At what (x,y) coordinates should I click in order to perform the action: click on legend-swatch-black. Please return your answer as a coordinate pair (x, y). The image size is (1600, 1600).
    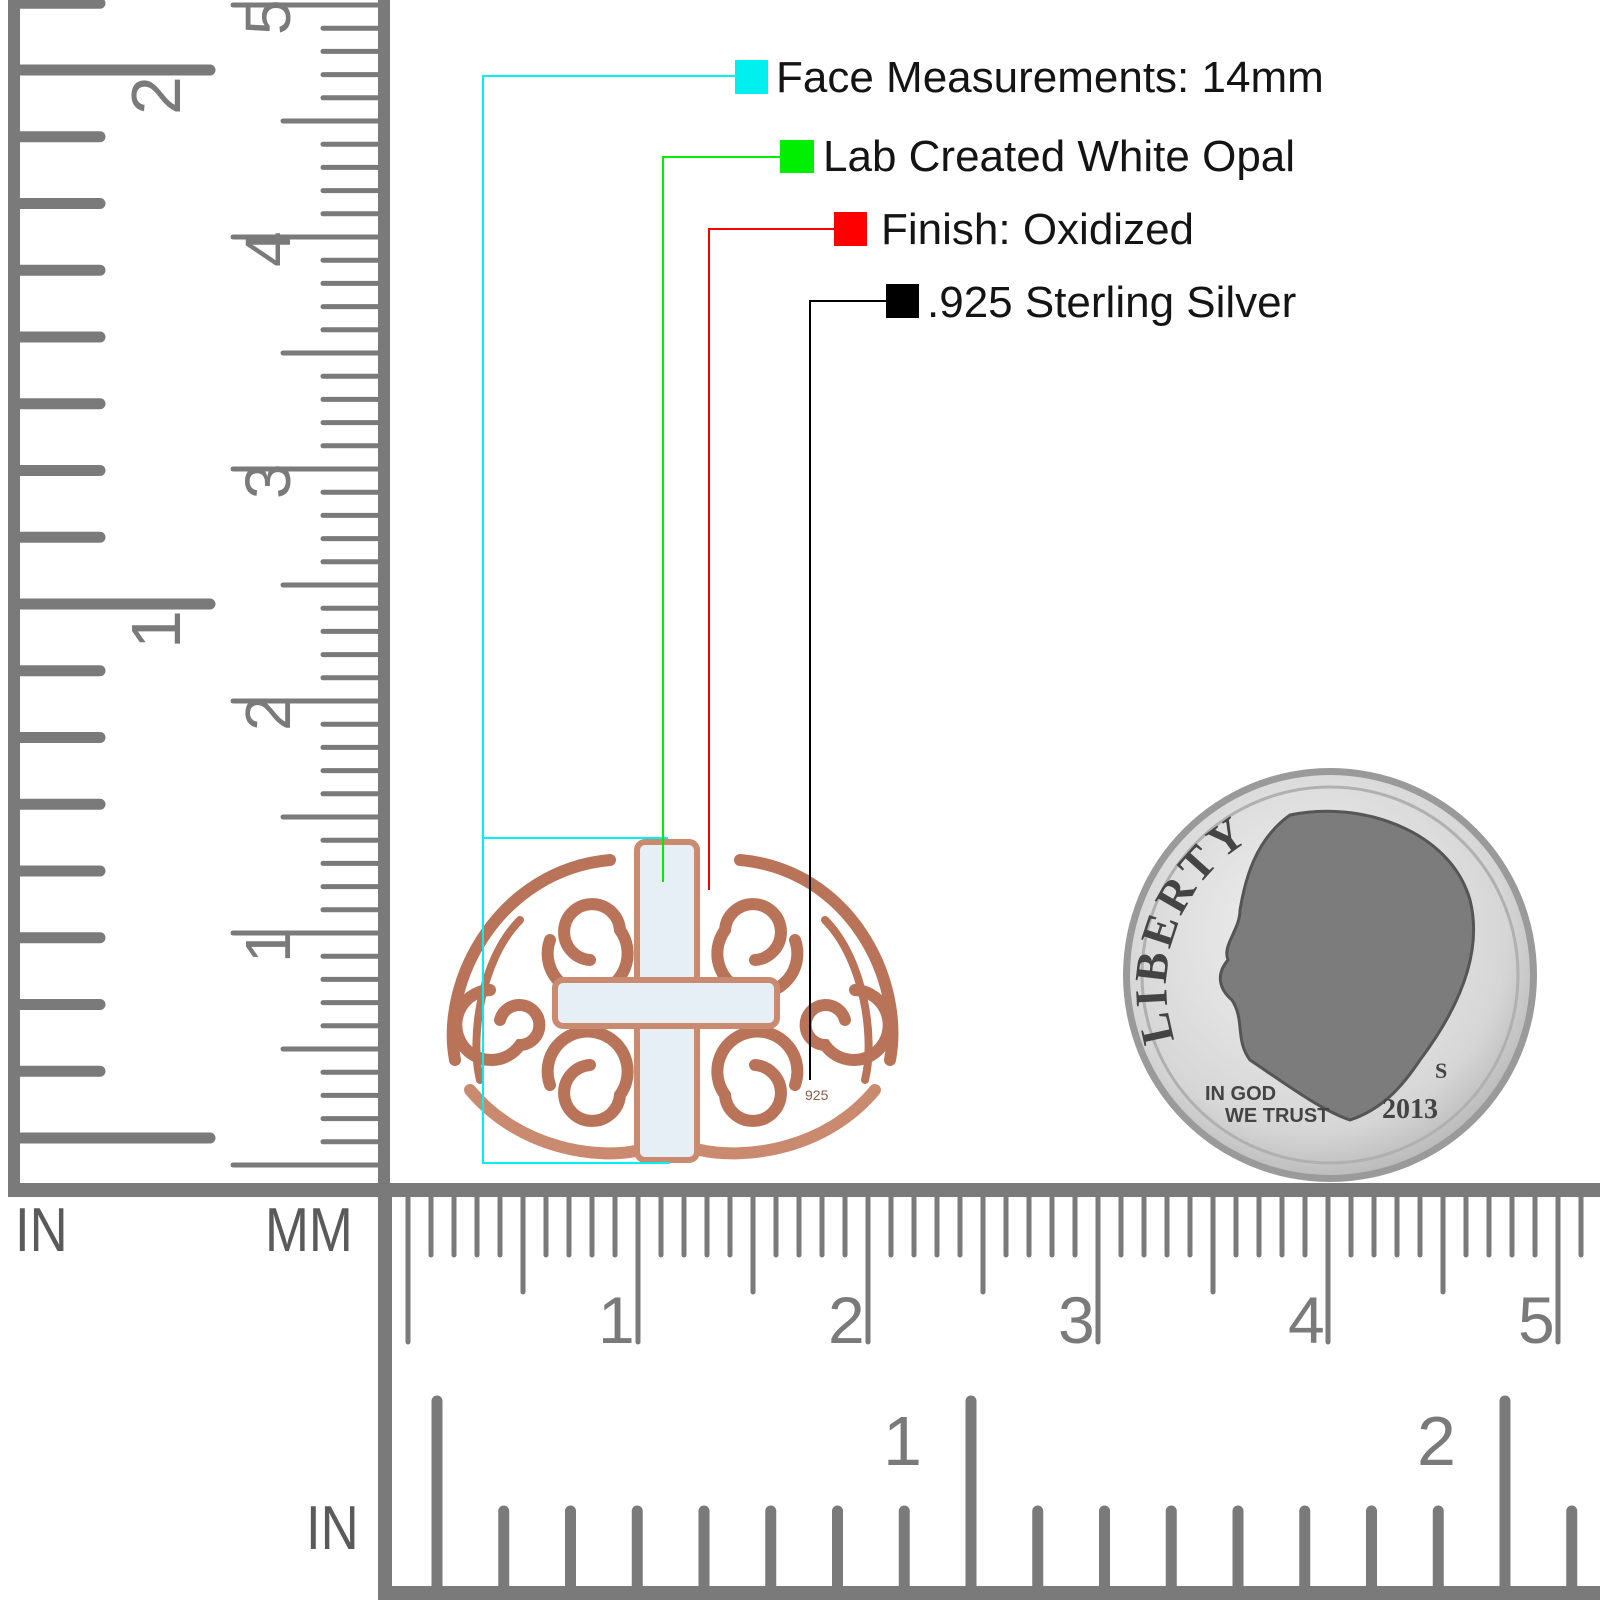
    Looking at the image, I should click on (902, 301).